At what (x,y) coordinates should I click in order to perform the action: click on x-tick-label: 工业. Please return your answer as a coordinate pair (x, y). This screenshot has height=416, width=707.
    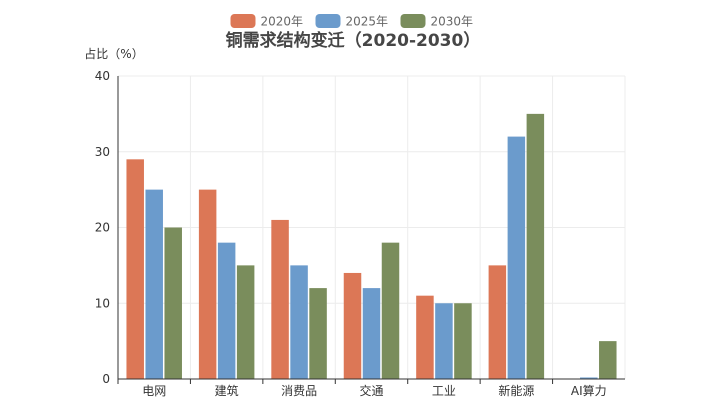
    Looking at the image, I should click on (444, 391).